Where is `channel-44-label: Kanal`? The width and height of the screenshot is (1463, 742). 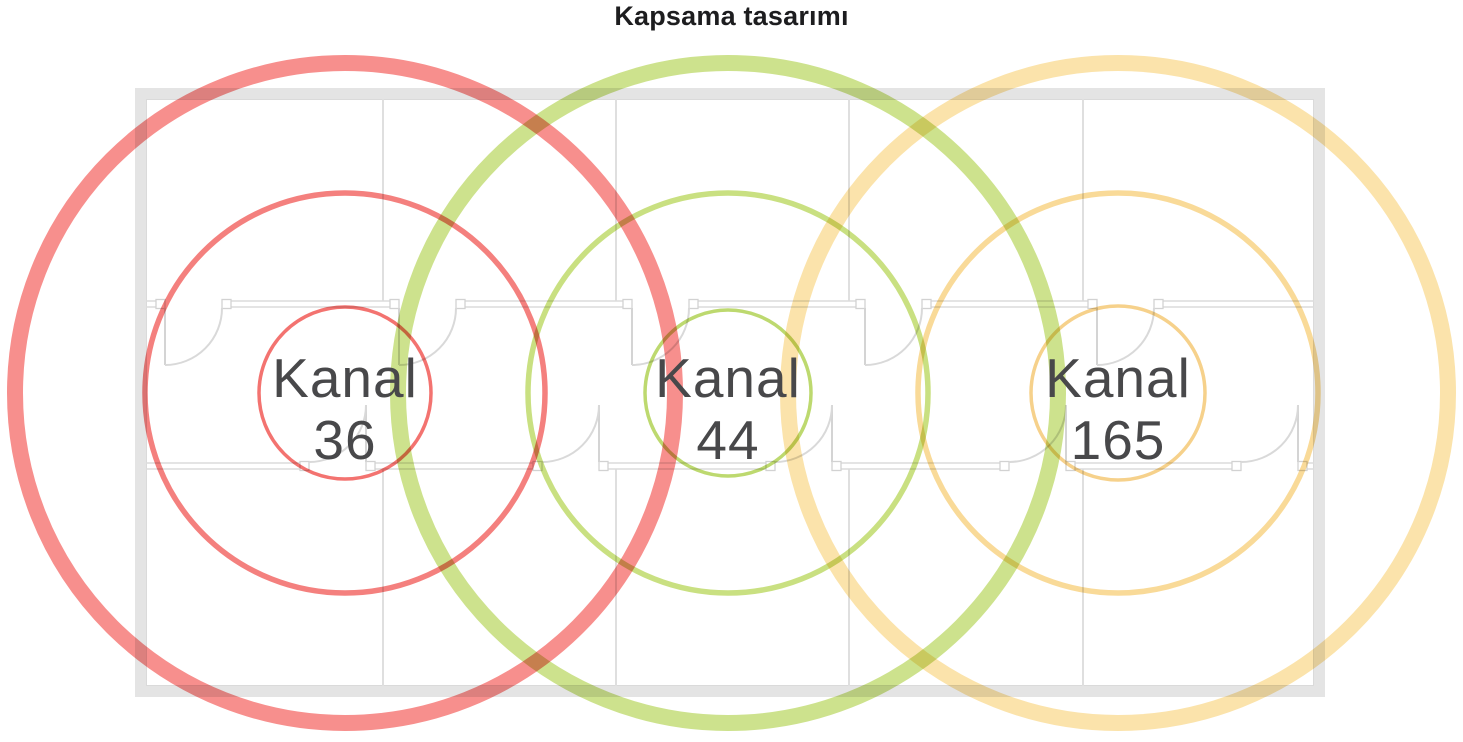
channel-44-label: Kanal is located at coordinates (728, 378).